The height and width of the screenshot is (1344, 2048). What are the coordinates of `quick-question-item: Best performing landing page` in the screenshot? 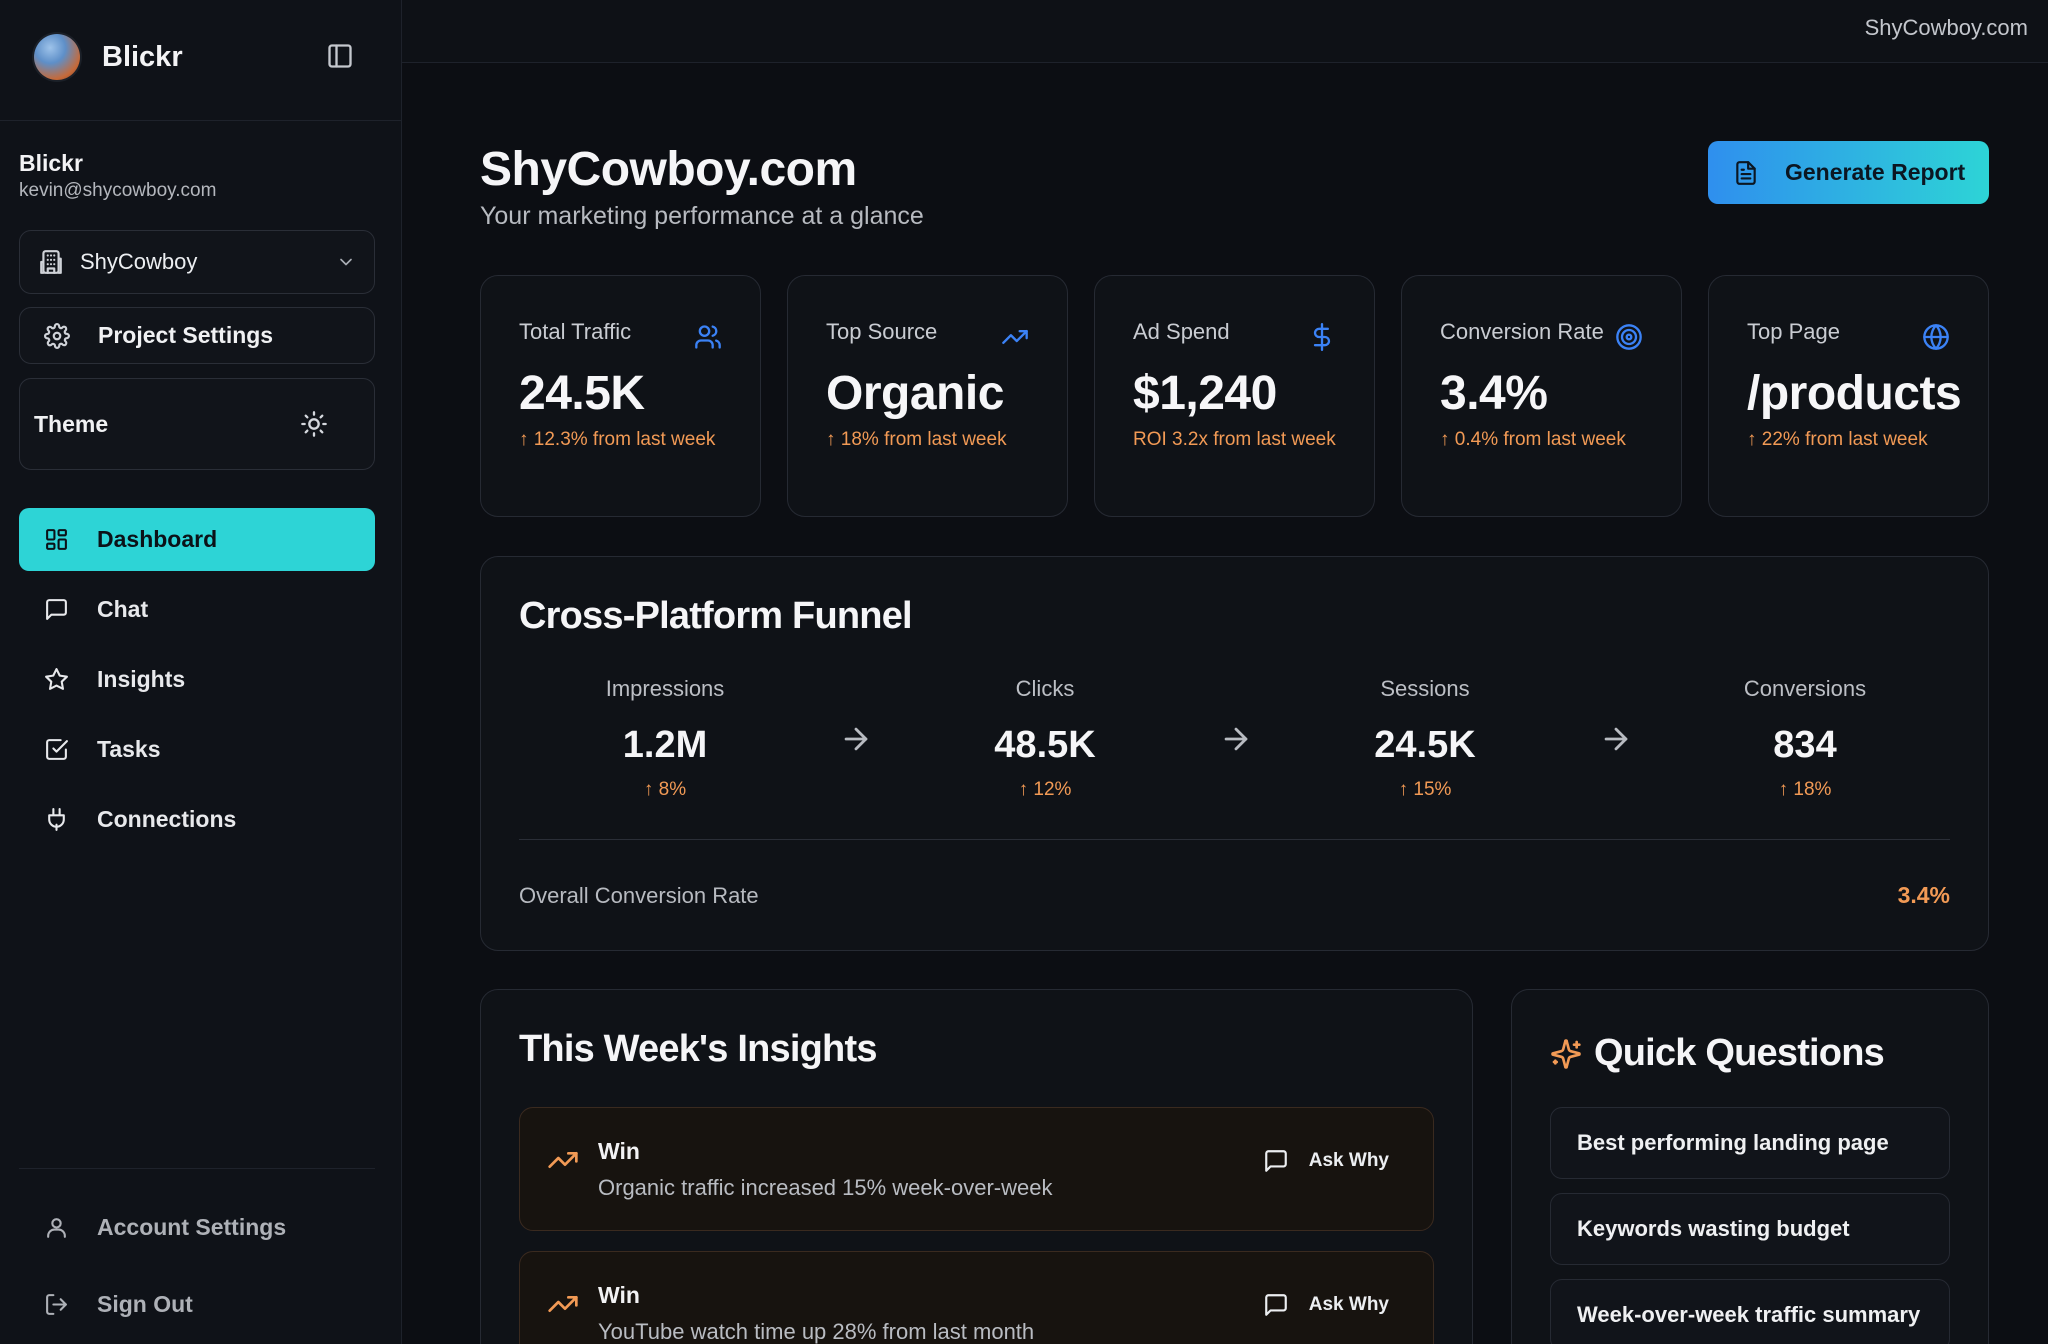 It's located at (1750, 1143).